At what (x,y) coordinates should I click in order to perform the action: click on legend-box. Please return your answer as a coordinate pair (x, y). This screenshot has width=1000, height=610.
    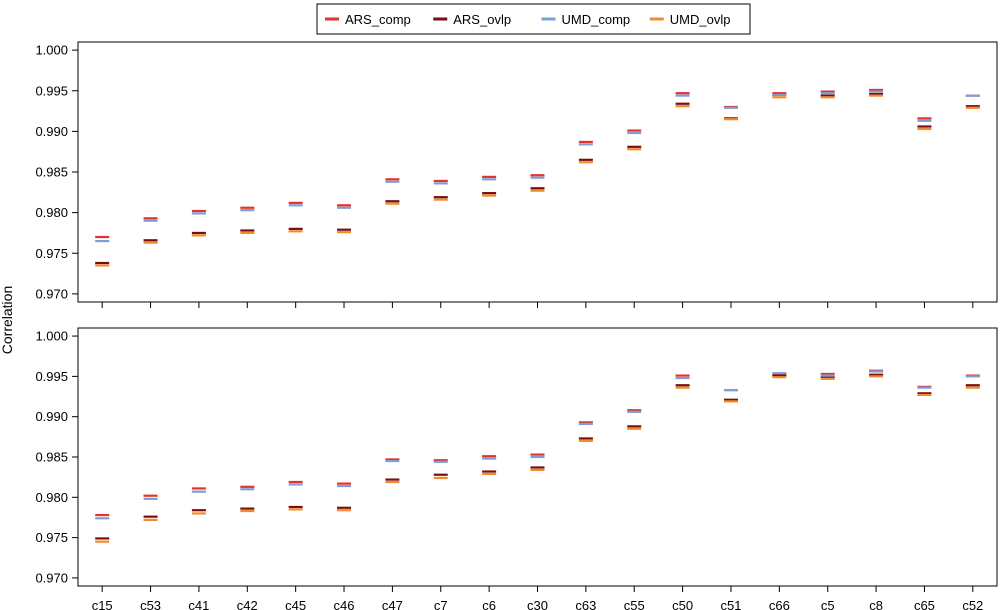
    Looking at the image, I should click on (533, 19).